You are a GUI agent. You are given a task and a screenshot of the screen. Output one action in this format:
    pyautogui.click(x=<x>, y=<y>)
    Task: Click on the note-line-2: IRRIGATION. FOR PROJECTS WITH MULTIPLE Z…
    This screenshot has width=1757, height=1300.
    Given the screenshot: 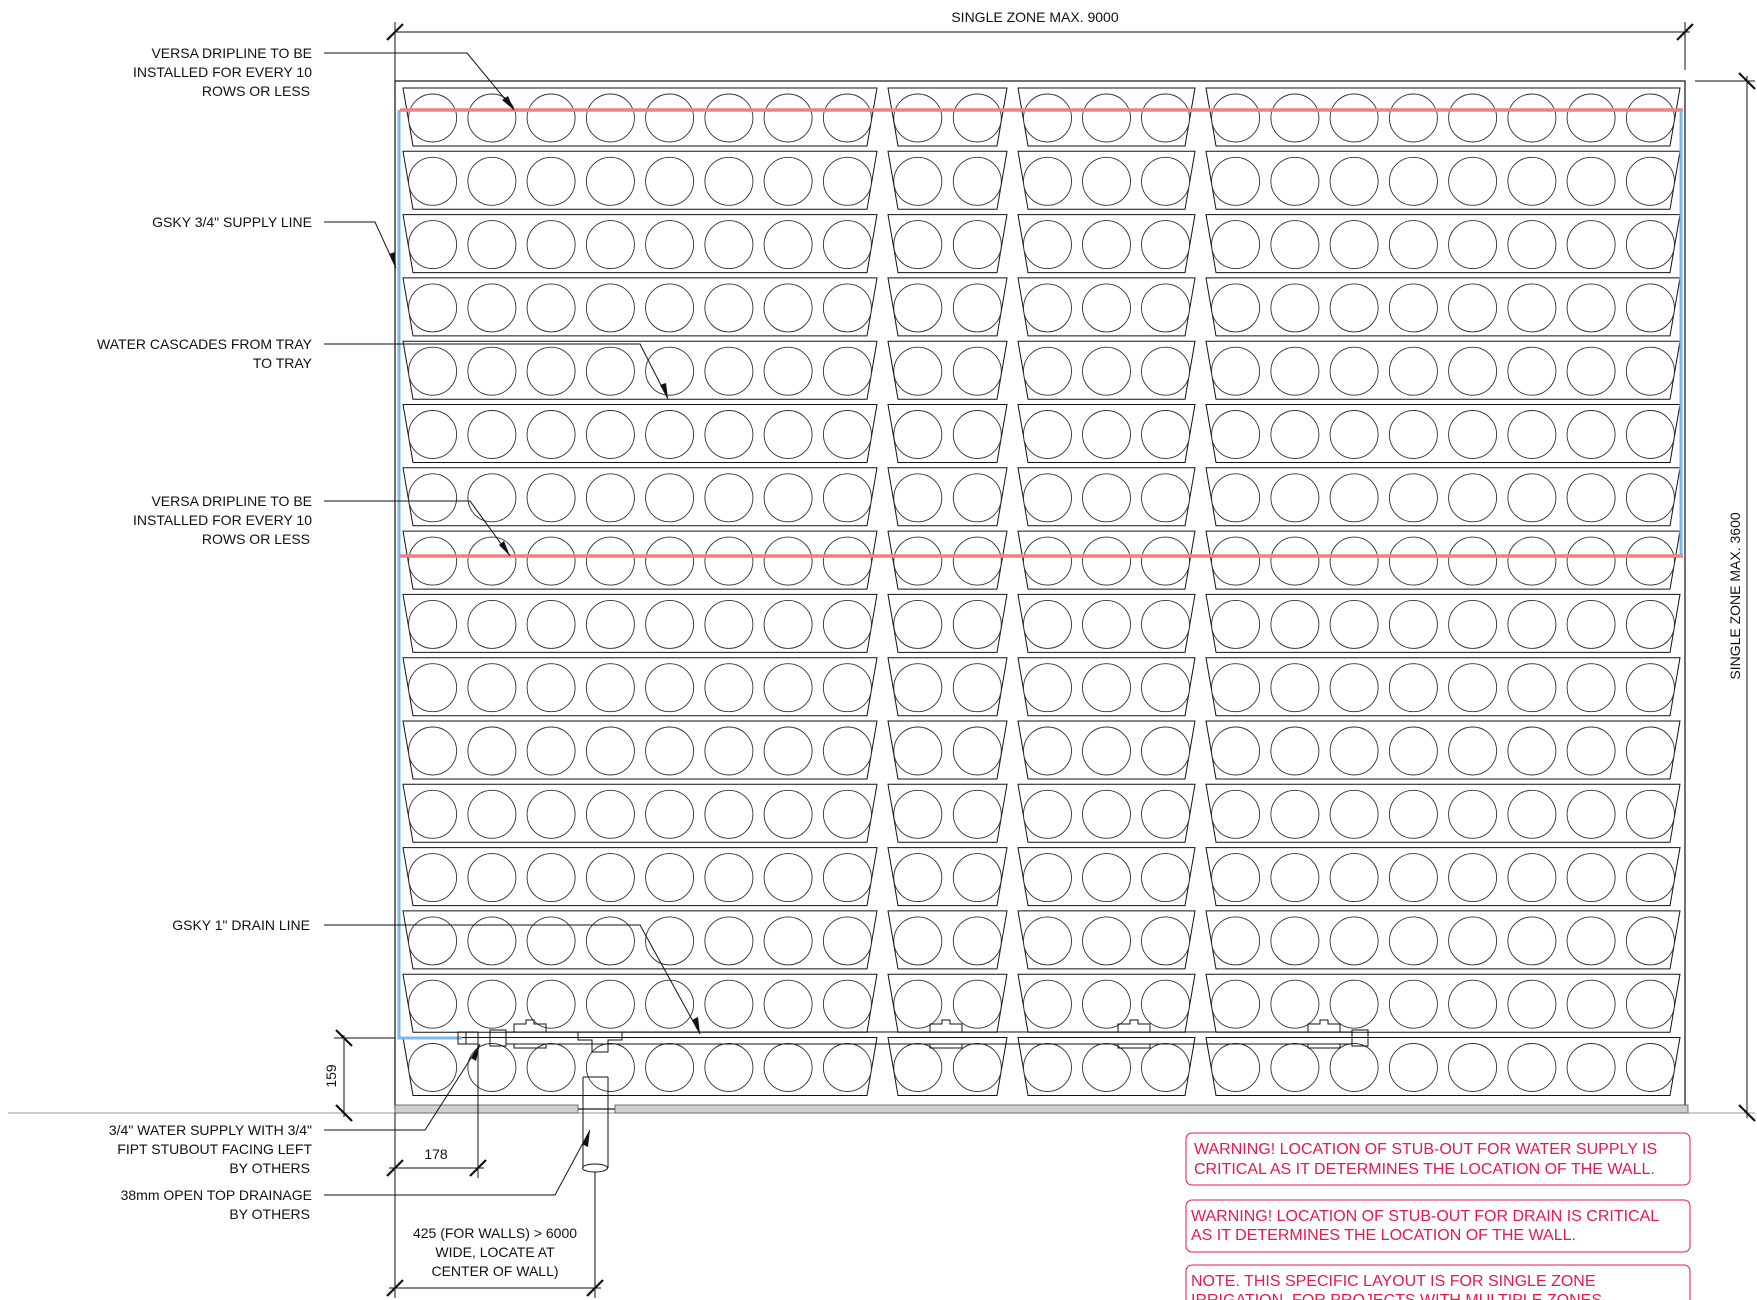 What is the action you would take?
    pyautogui.click(x=1396, y=1296)
    